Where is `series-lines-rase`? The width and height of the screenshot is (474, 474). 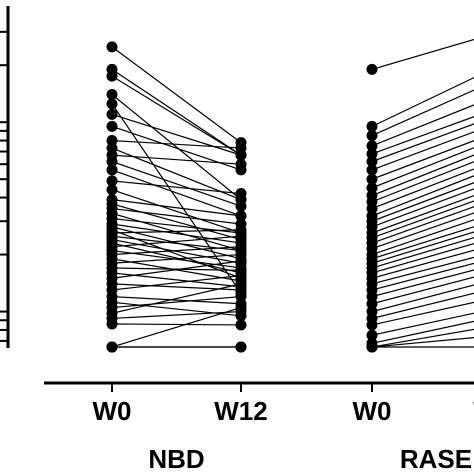
series-lines-rase is located at coordinates (422, 193).